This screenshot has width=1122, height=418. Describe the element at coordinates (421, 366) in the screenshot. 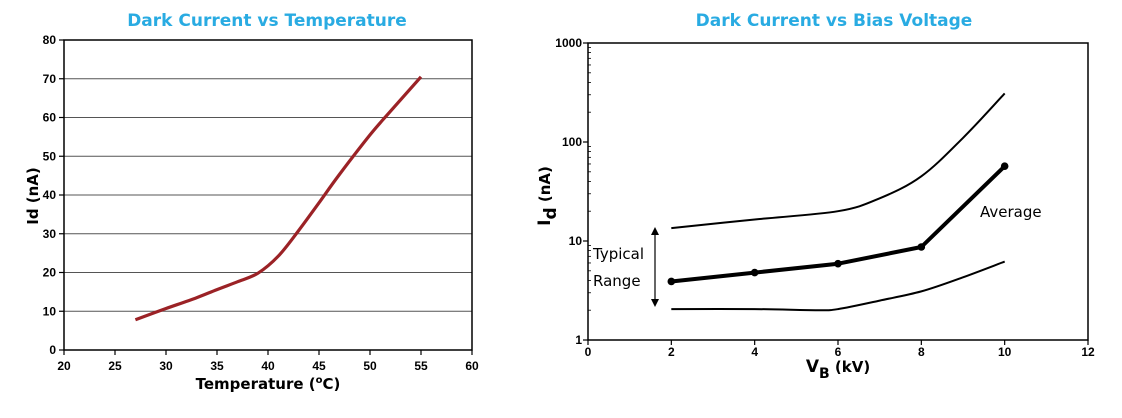

I see `chart1-x-tick-label: 55` at that location.